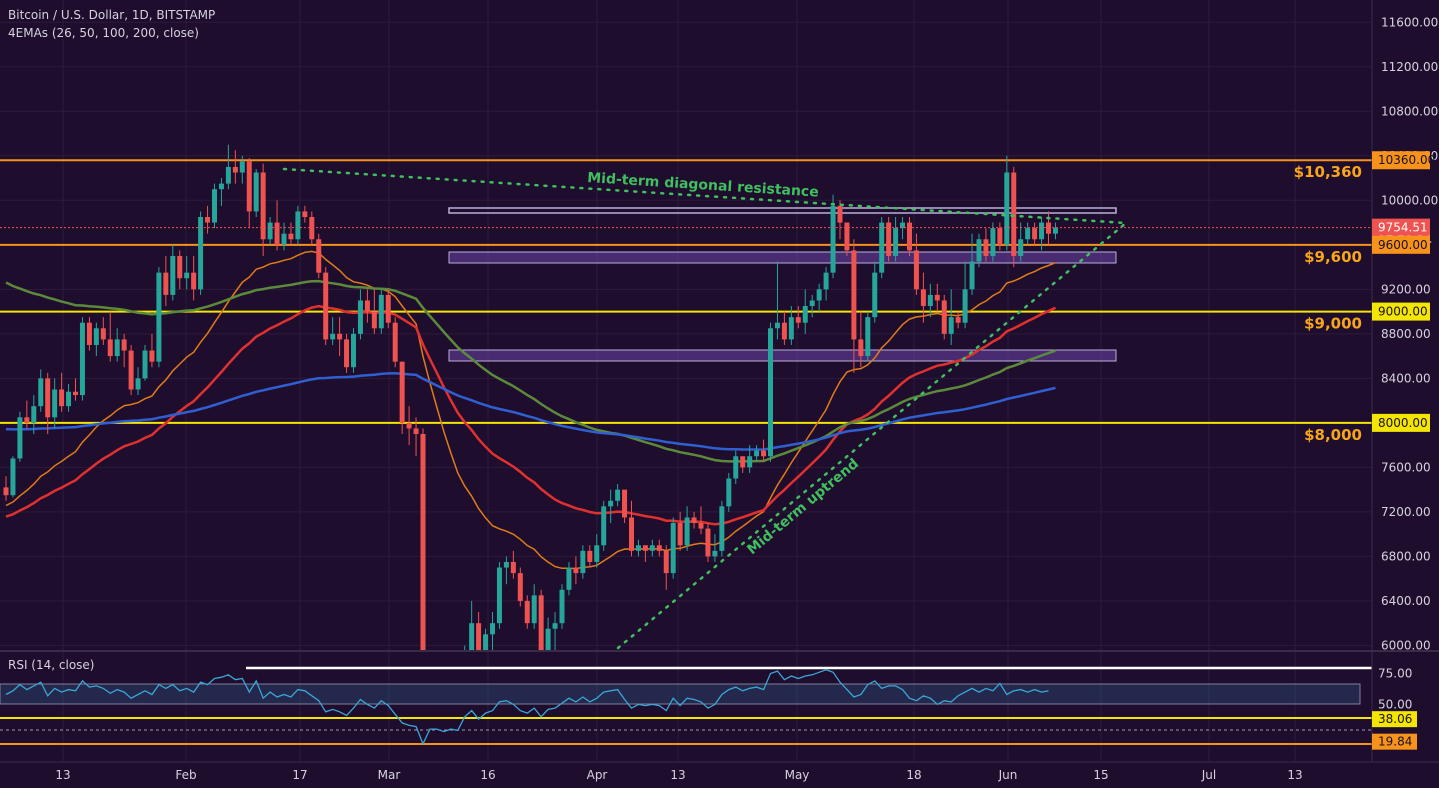 Image resolution: width=1439 pixels, height=788 pixels. I want to click on zone-upper, so click(782, 210).